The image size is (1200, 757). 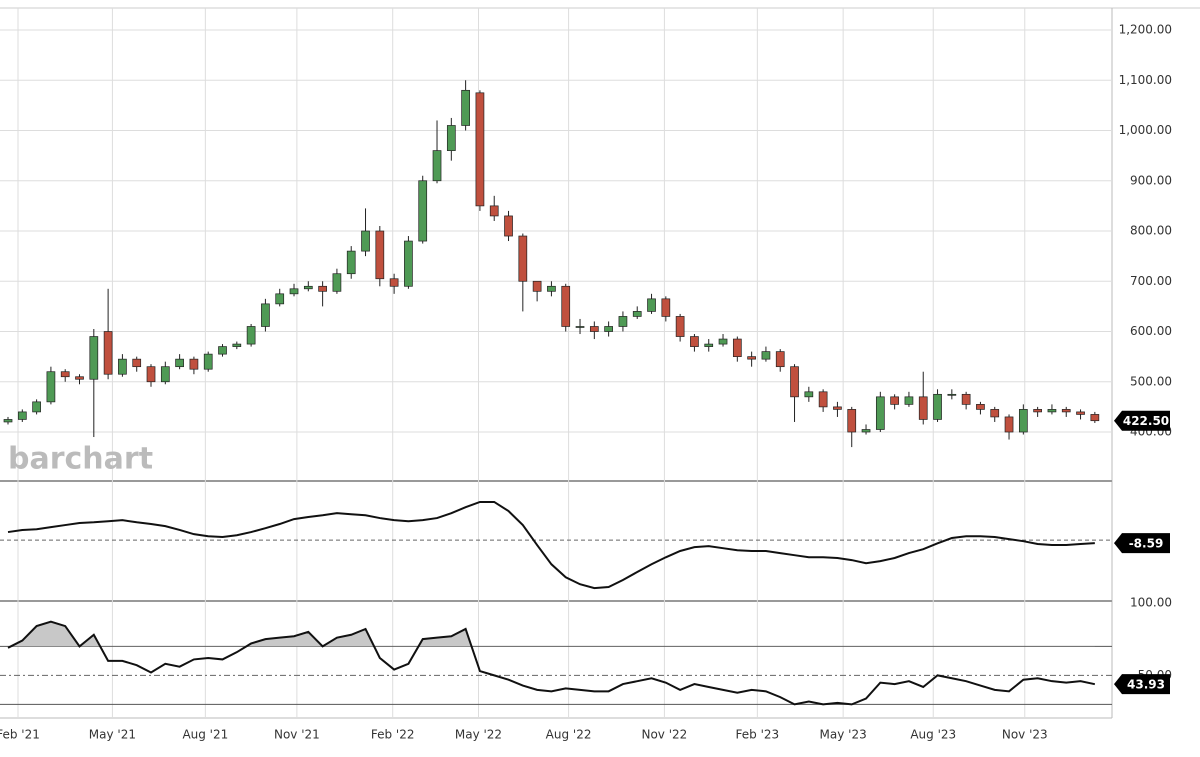 What do you see at coordinates (297, 735) in the screenshot?
I see `x-tick-label: Nov '21` at bounding box center [297, 735].